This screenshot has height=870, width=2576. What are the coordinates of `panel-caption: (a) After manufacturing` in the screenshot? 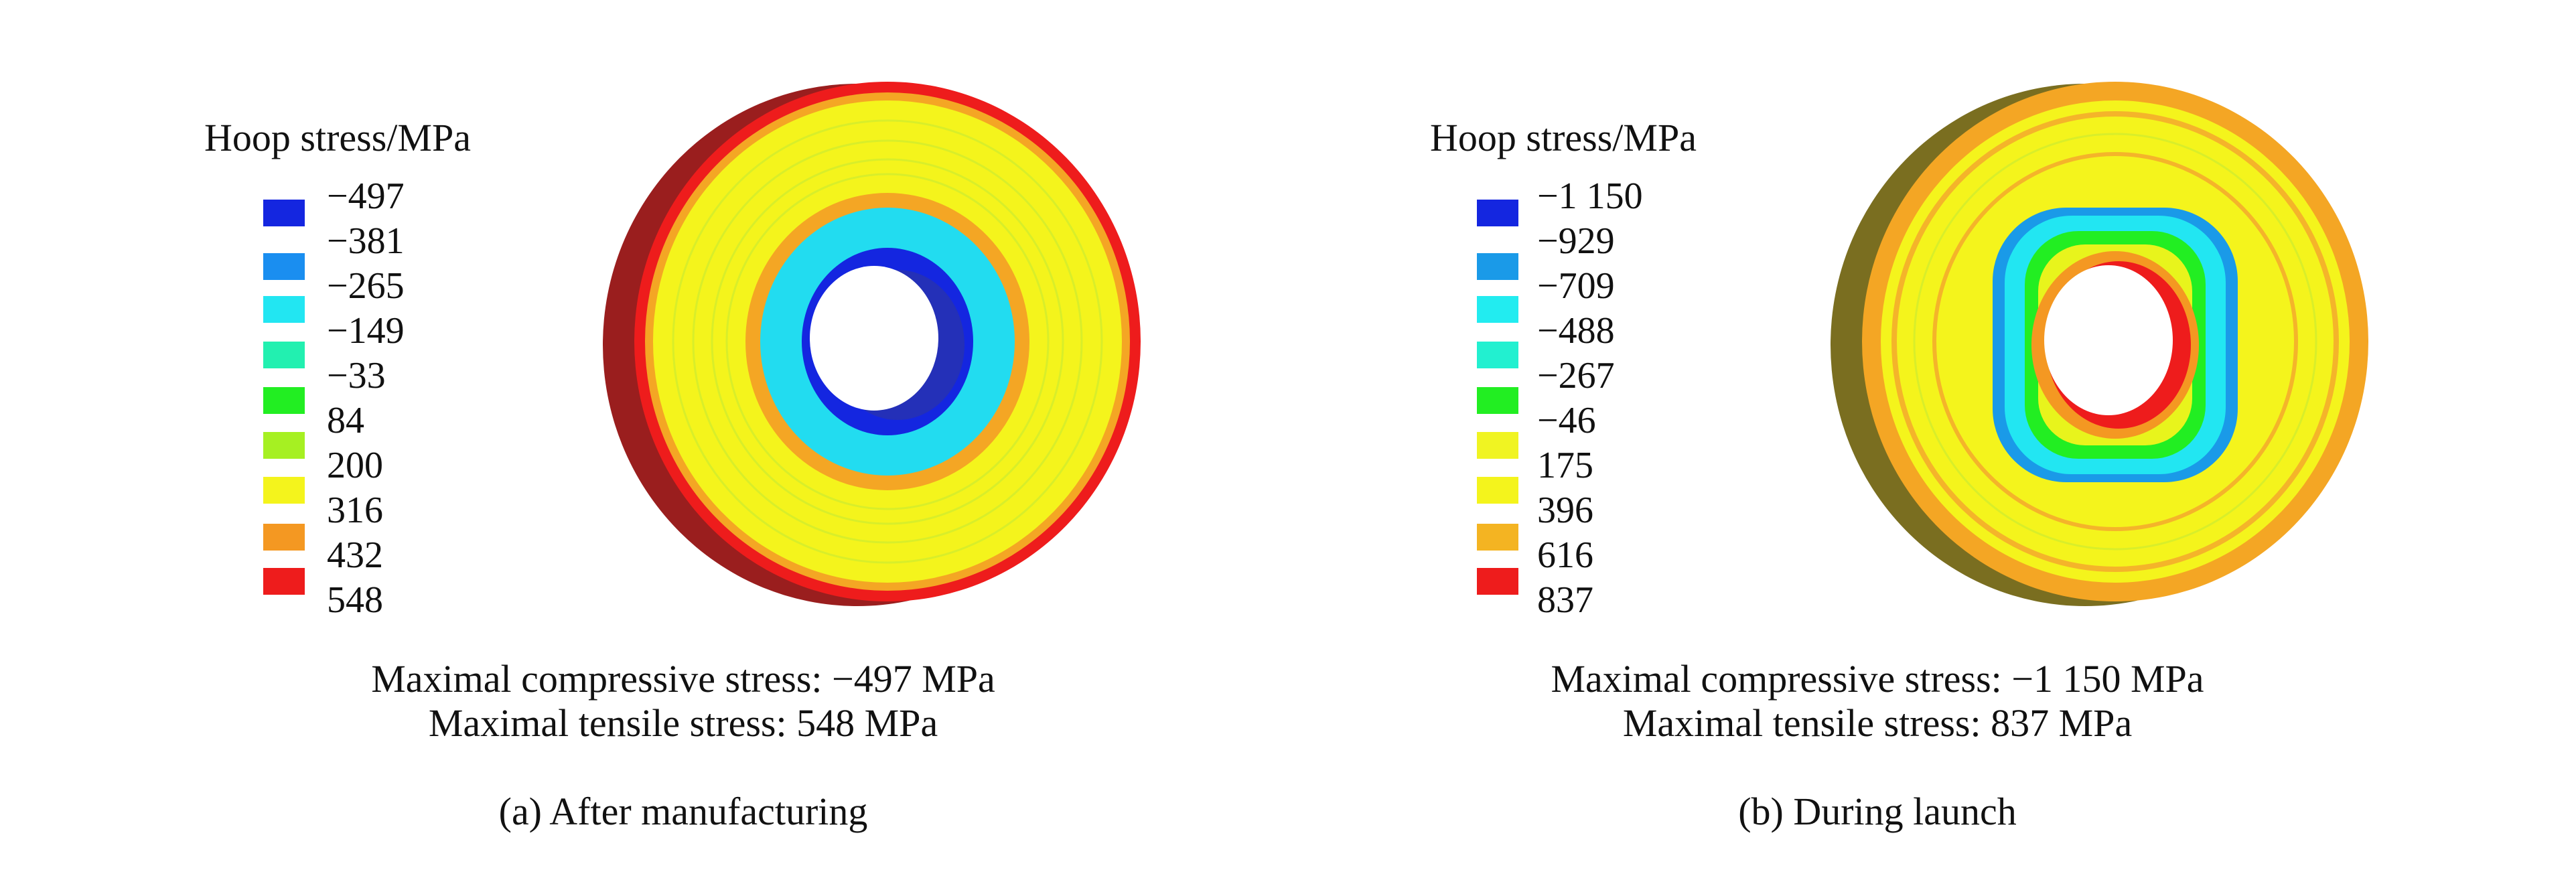 It's located at (683, 811).